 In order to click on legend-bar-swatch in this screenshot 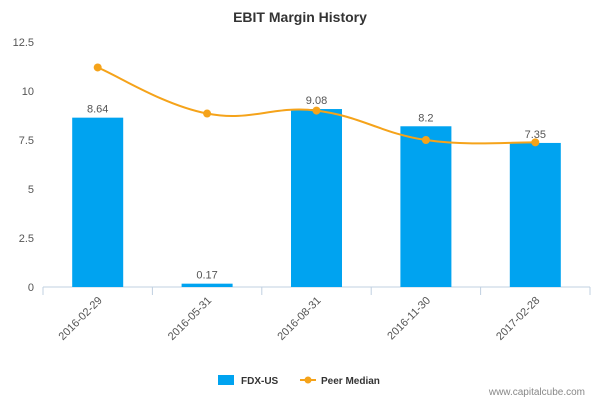, I will do `click(226, 380)`.